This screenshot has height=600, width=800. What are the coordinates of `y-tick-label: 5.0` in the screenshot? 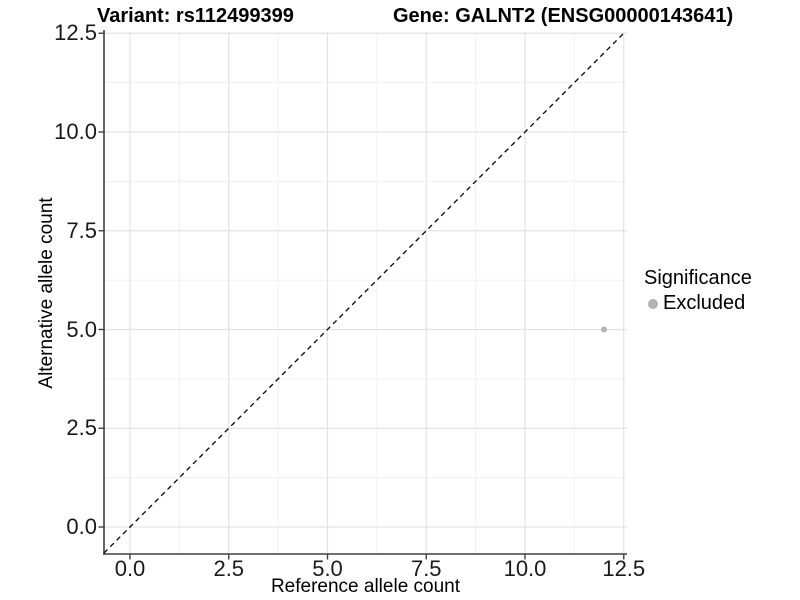 It's located at (81, 329).